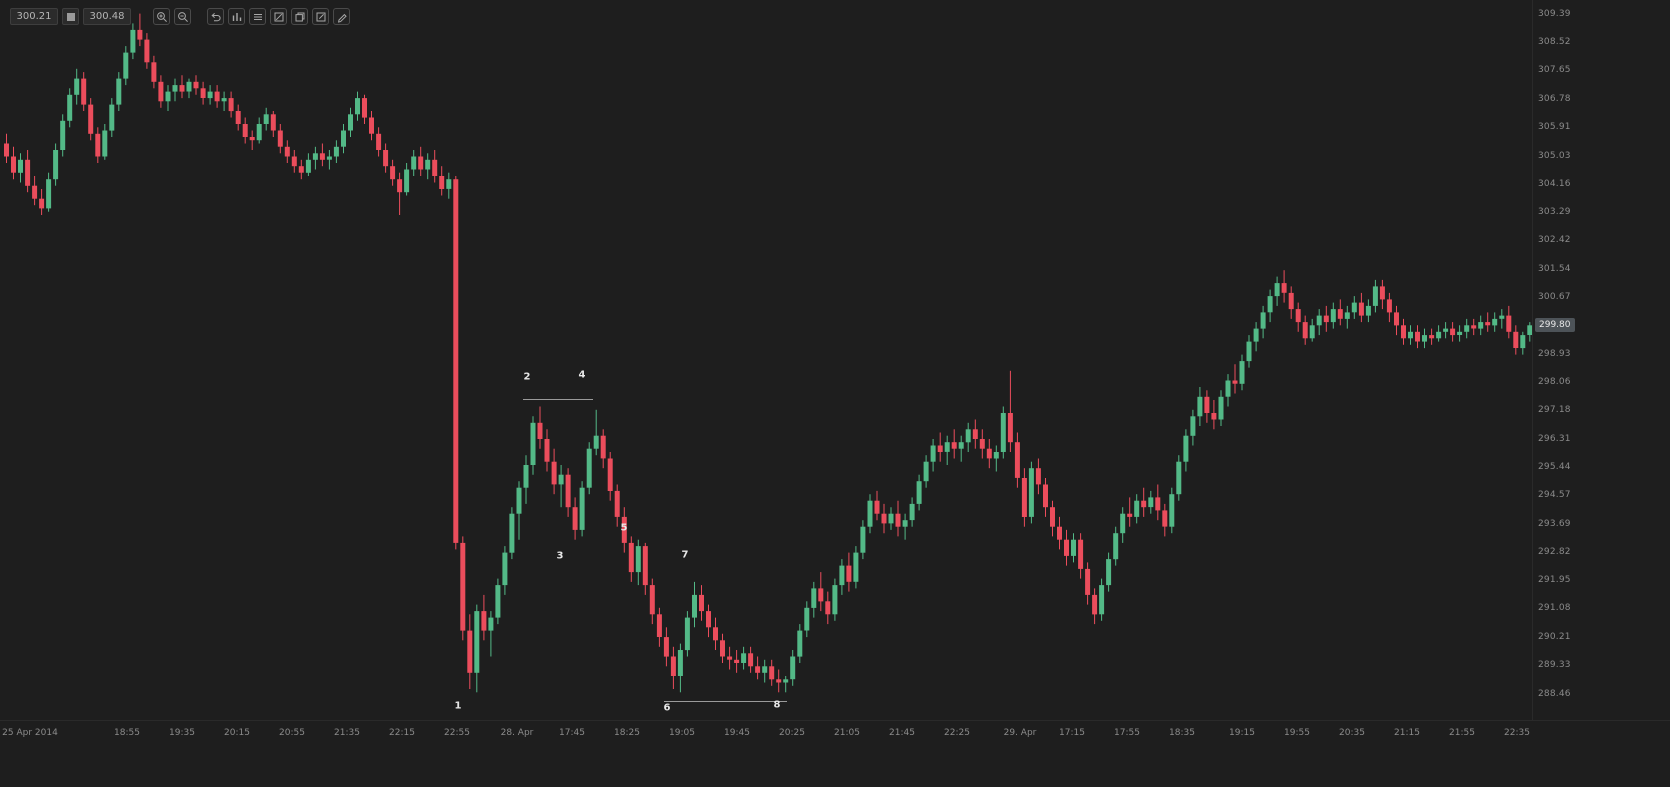 Image resolution: width=1670 pixels, height=787 pixels. I want to click on time-axis-label: 17:15, so click(1072, 733).